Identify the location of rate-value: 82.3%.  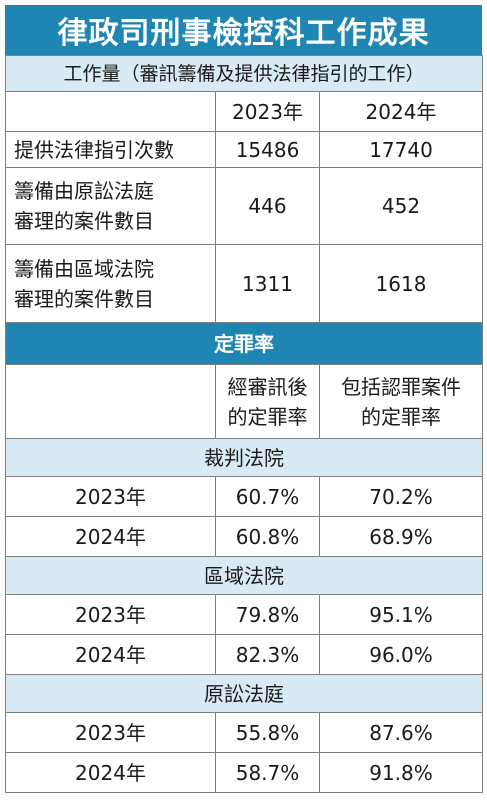
(267, 654).